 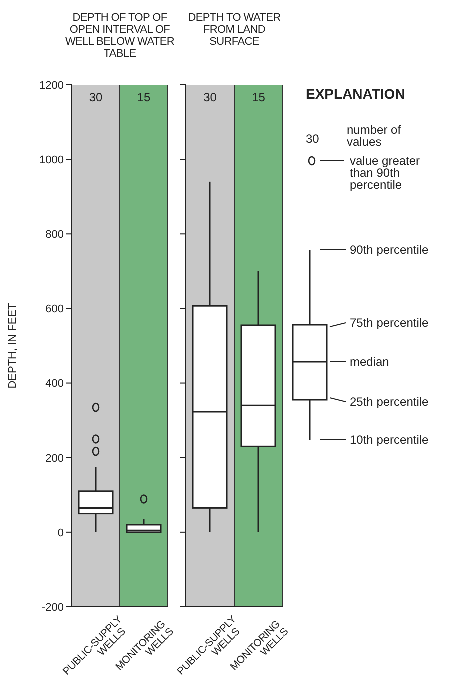 I want to click on text: 30, so click(x=313, y=139).